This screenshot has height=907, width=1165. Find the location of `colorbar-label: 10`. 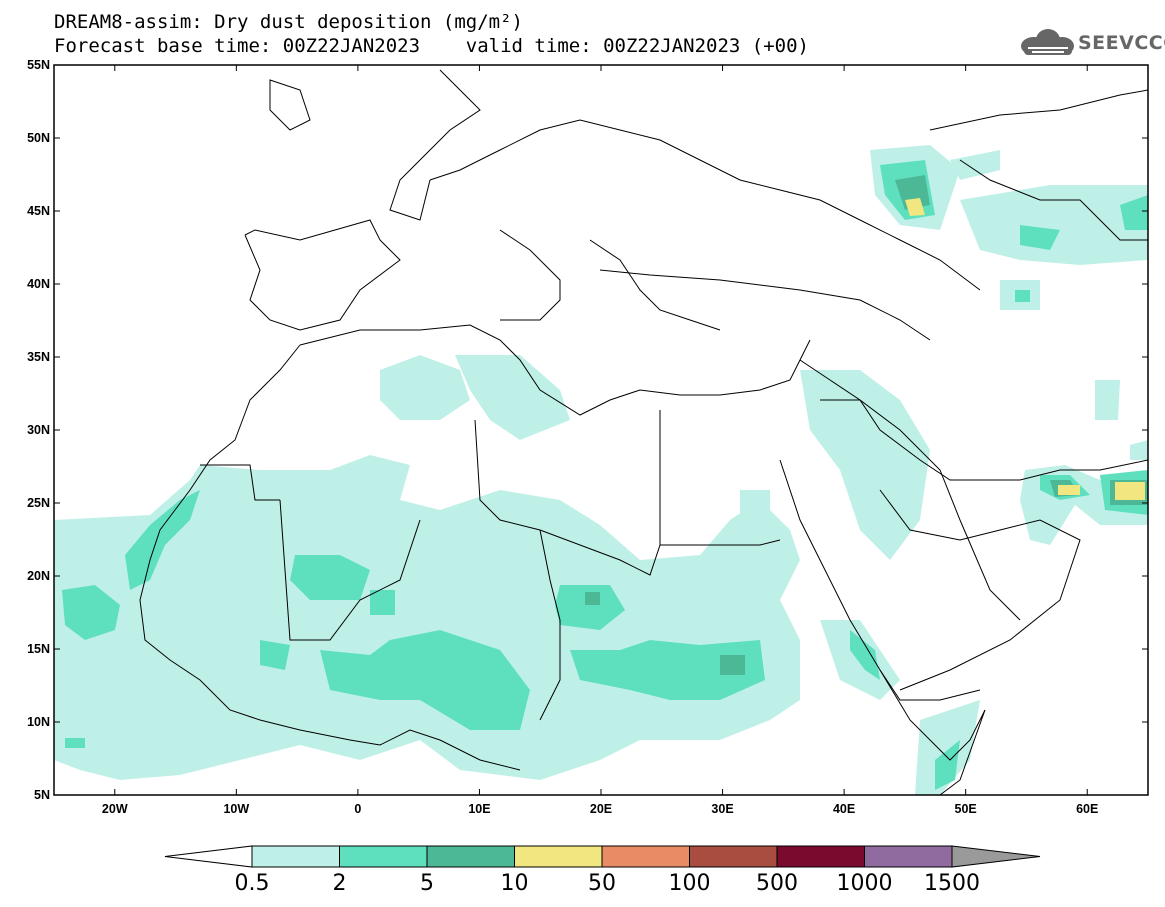

colorbar-label: 10 is located at coordinates (515, 883).